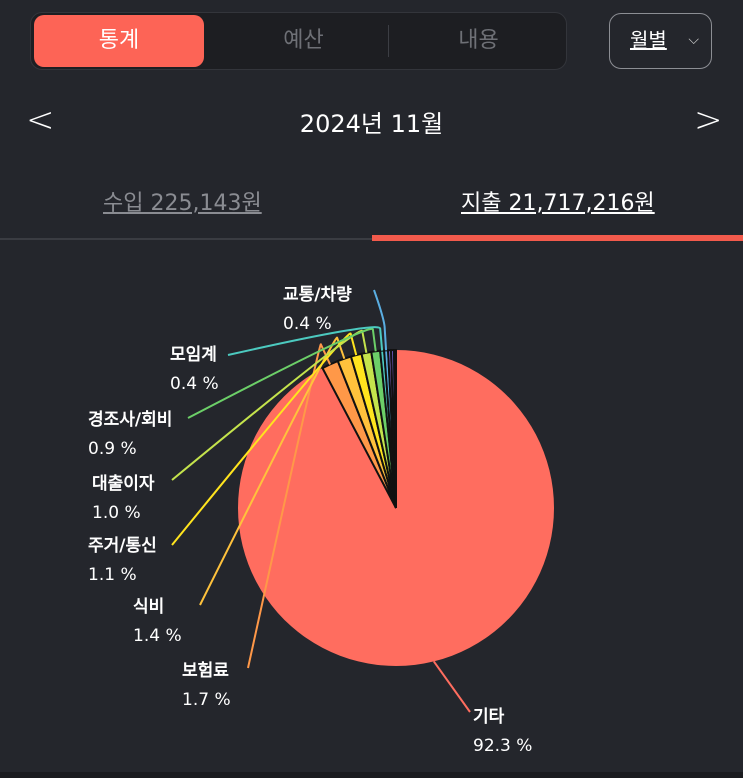  I want to click on tab-income: 수입 225,143원, so click(182, 203).